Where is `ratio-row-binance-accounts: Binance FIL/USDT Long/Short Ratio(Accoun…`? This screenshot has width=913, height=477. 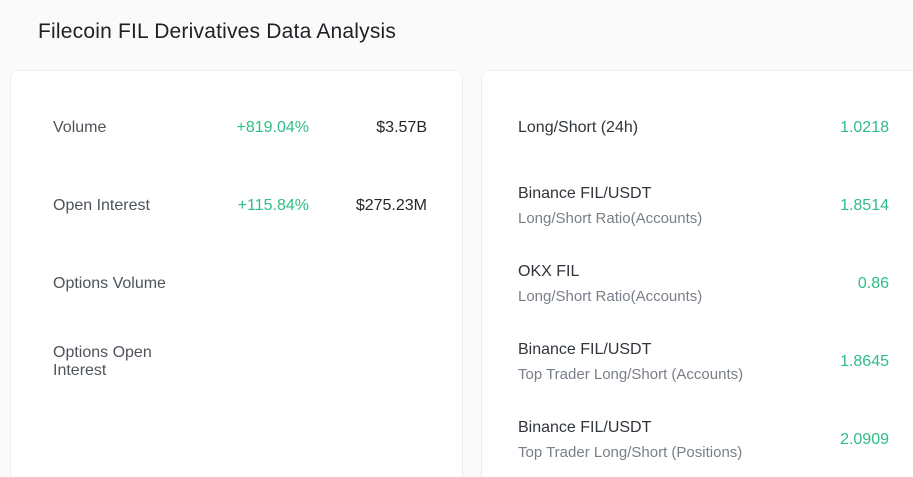 ratio-row-binance-accounts: Binance FIL/USDT Long/Short Ratio(Accoun… is located at coordinates (703, 206).